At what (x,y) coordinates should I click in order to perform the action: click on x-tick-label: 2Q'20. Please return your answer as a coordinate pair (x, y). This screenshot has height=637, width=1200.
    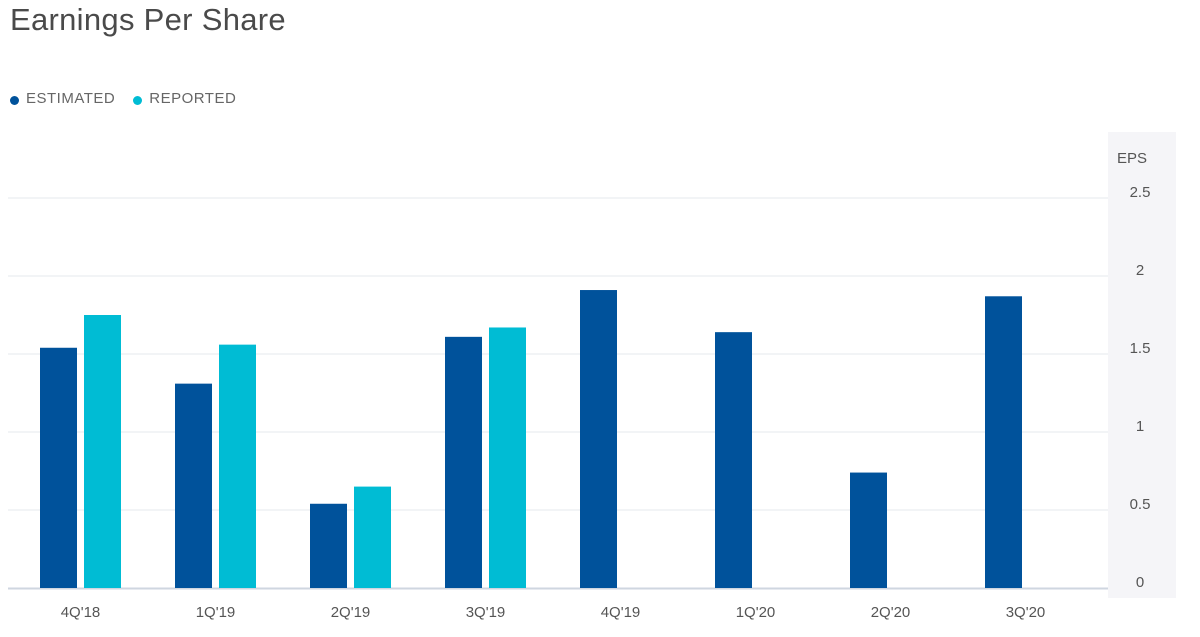
    Looking at the image, I should click on (891, 612).